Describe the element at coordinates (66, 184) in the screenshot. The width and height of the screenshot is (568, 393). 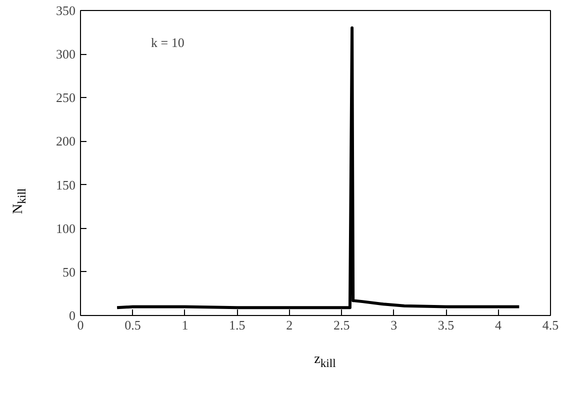
I see `y-tick-label: 150` at that location.